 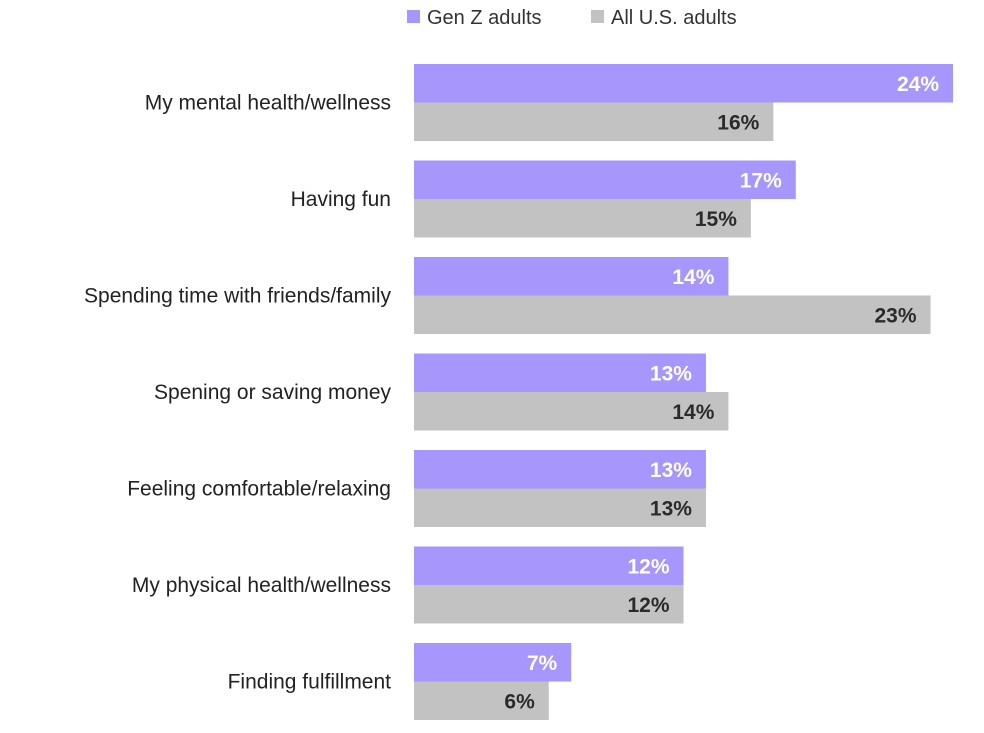 What do you see at coordinates (716, 219) in the screenshot?
I see `value-label-all-u-s-adults-having-fun: 15%` at bounding box center [716, 219].